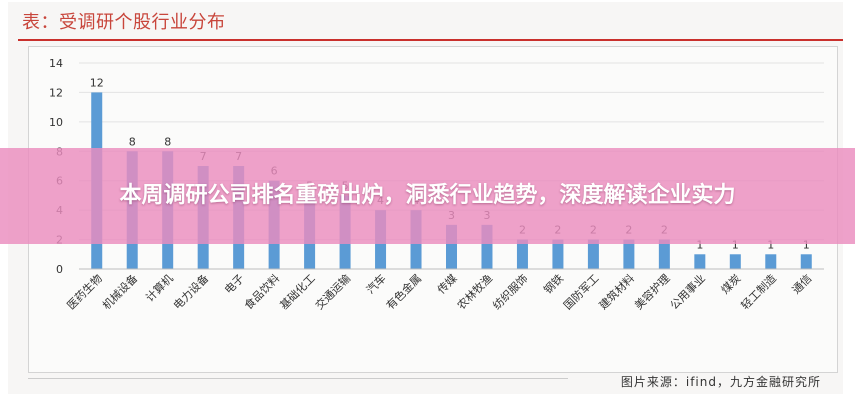 This screenshot has height=400, width=855. What do you see at coordinates (119, 291) in the screenshot?
I see `x-tick-label: 机械设备` at bounding box center [119, 291].